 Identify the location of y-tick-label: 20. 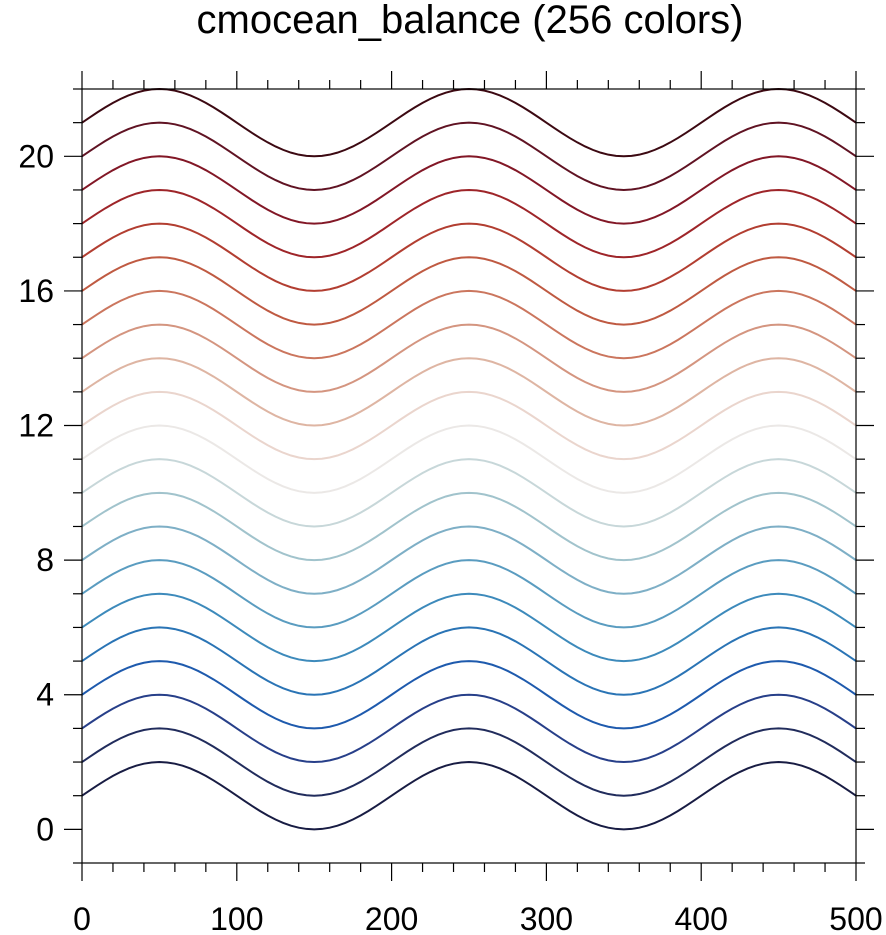
(36, 156).